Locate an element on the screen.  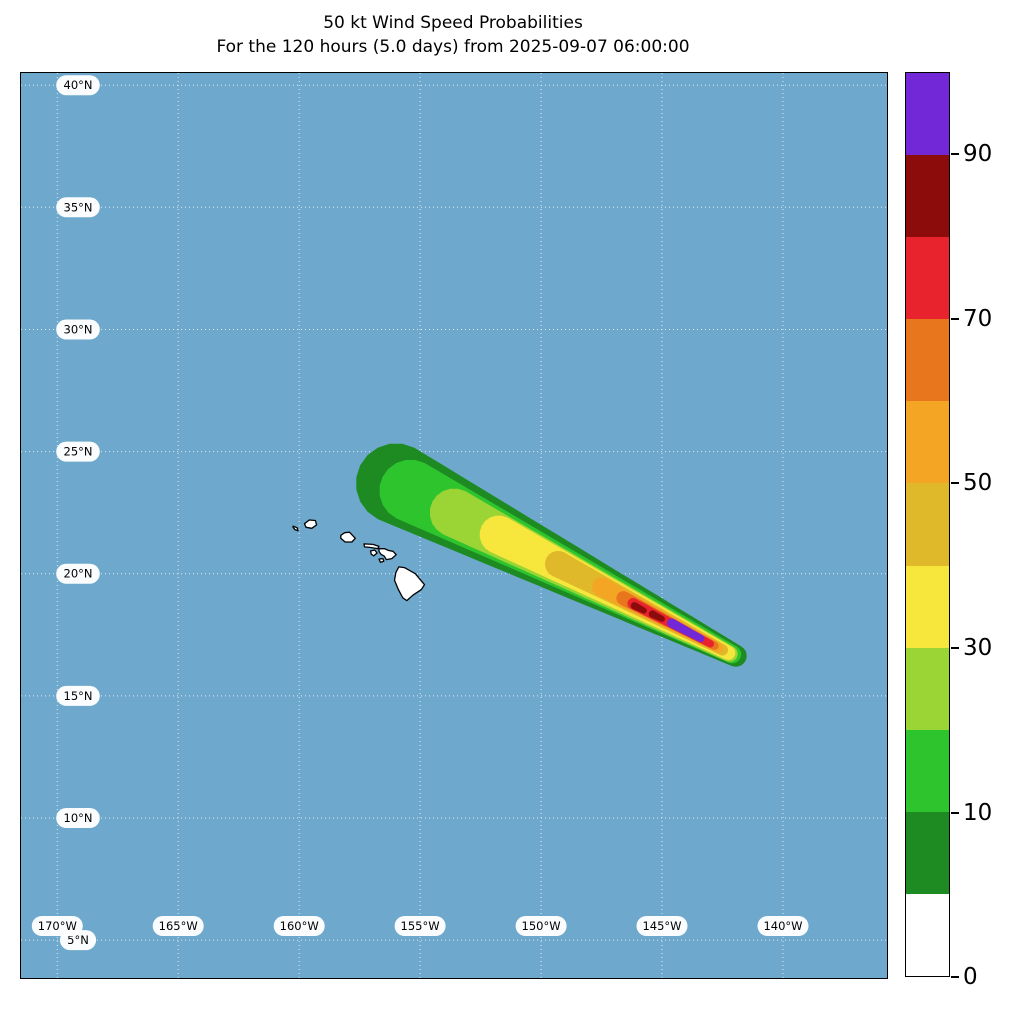
lat-label-25: 25°N is located at coordinates (78, 451).